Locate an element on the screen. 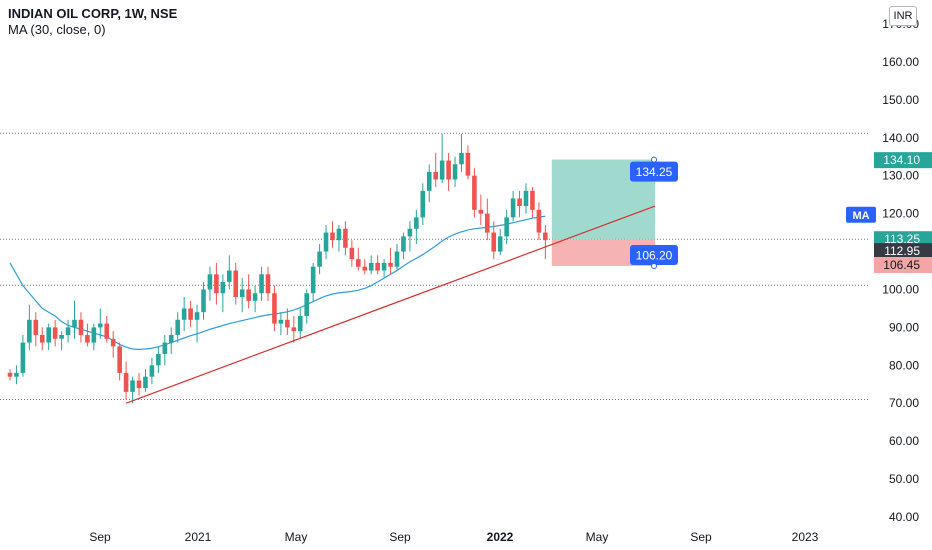 The image size is (932, 550). x-tick-label: May is located at coordinates (597, 537).